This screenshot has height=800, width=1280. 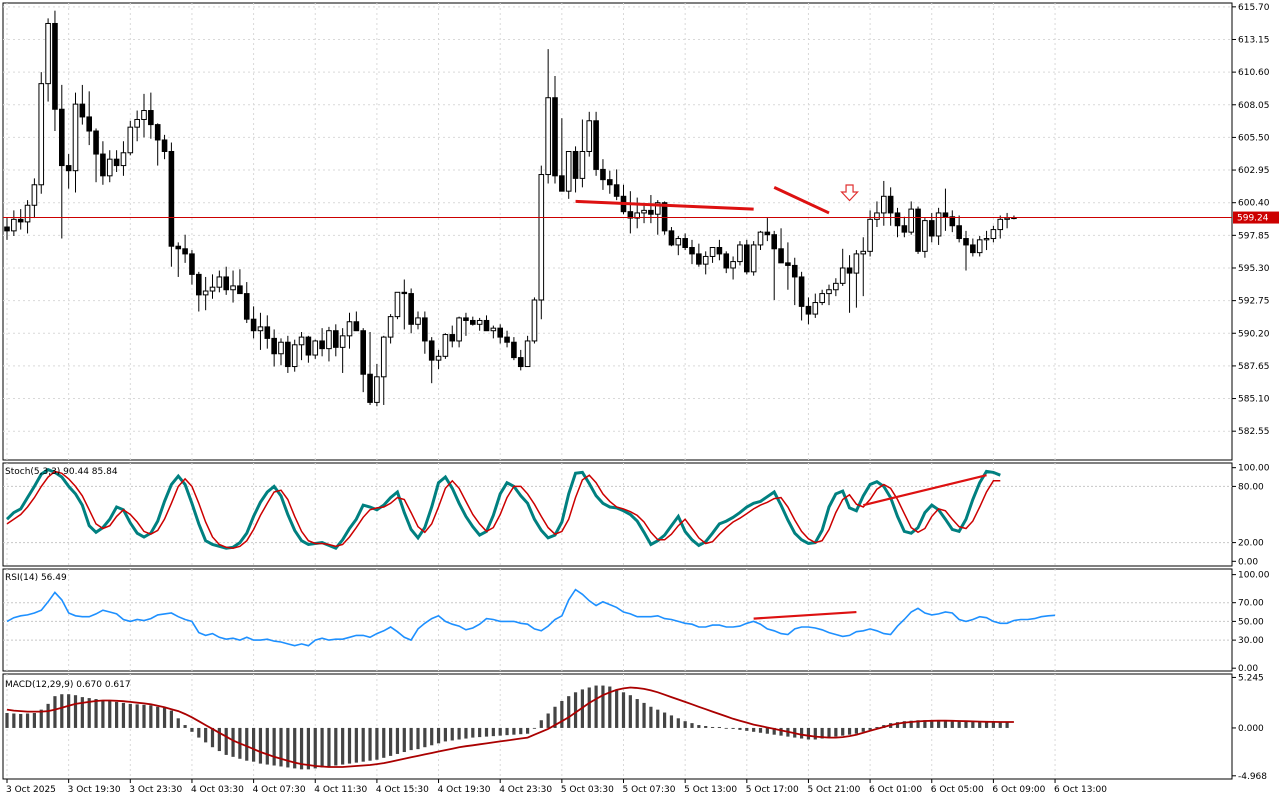 What do you see at coordinates (587, 790) in the screenshot?
I see `time-tick-label: 5 Oct 03:30` at bounding box center [587, 790].